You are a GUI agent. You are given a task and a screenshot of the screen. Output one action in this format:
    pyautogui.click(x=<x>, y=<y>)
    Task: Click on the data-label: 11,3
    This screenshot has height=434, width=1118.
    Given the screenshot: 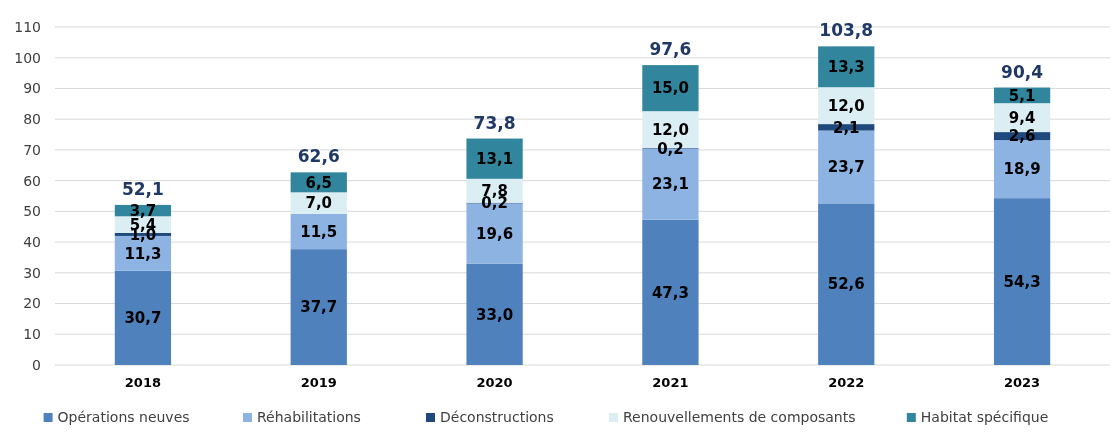 What is the action you would take?
    pyautogui.click(x=143, y=253)
    